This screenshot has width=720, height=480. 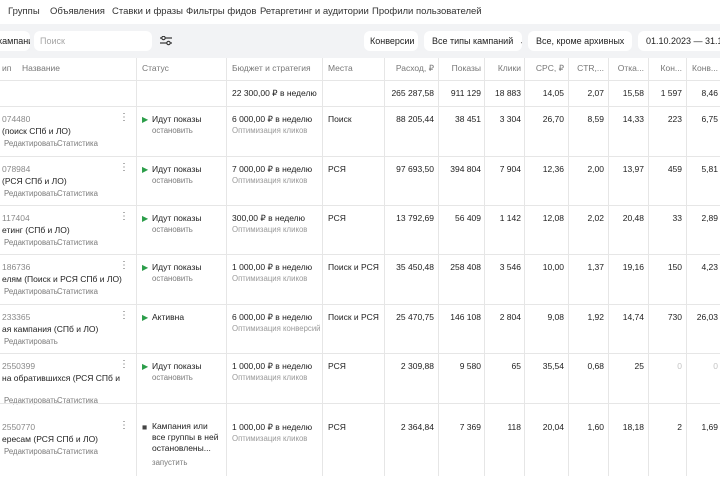 I want to click on nav-tab-ads: Объявления, so click(x=77, y=11).